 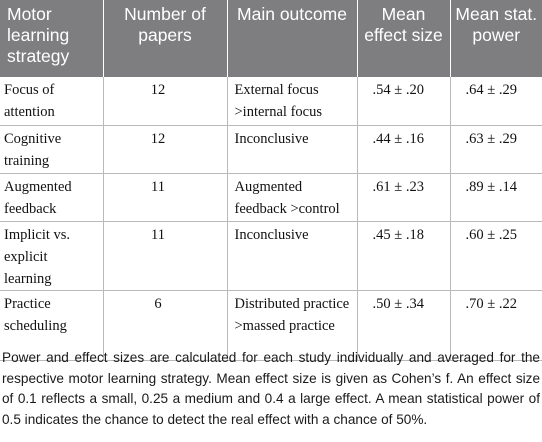 I want to click on cell-mean-effect-size: .61 ± .23, so click(x=404, y=197).